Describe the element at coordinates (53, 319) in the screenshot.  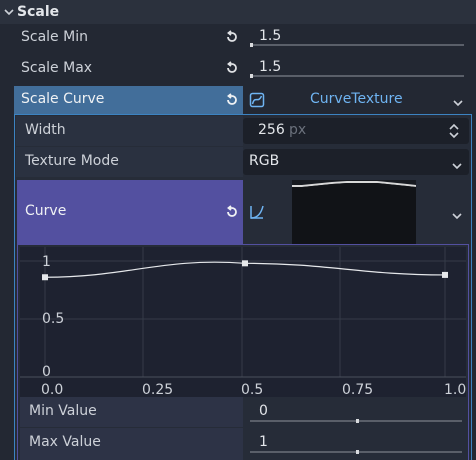
I see `y-tick-label: 0.5` at that location.